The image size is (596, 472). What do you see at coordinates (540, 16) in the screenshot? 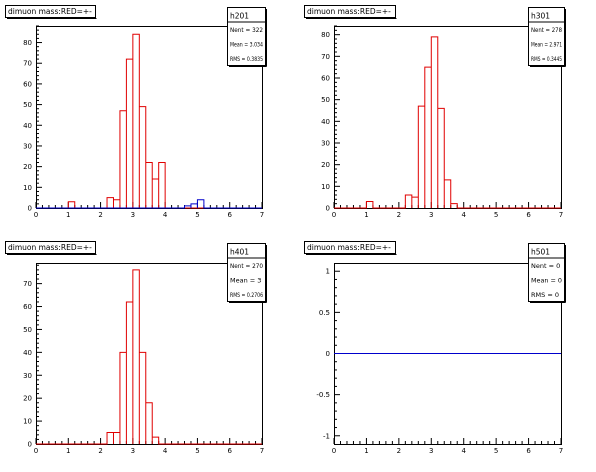
I see `stats-histogram-name: h301` at bounding box center [540, 16].